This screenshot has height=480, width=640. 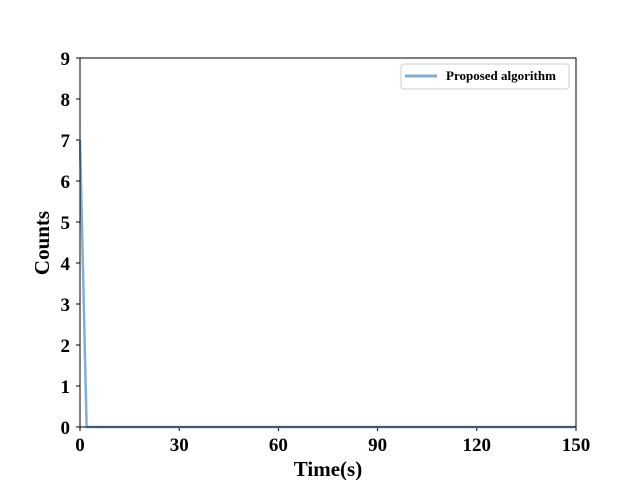 I want to click on x-tick-label: 30, so click(x=179, y=445).